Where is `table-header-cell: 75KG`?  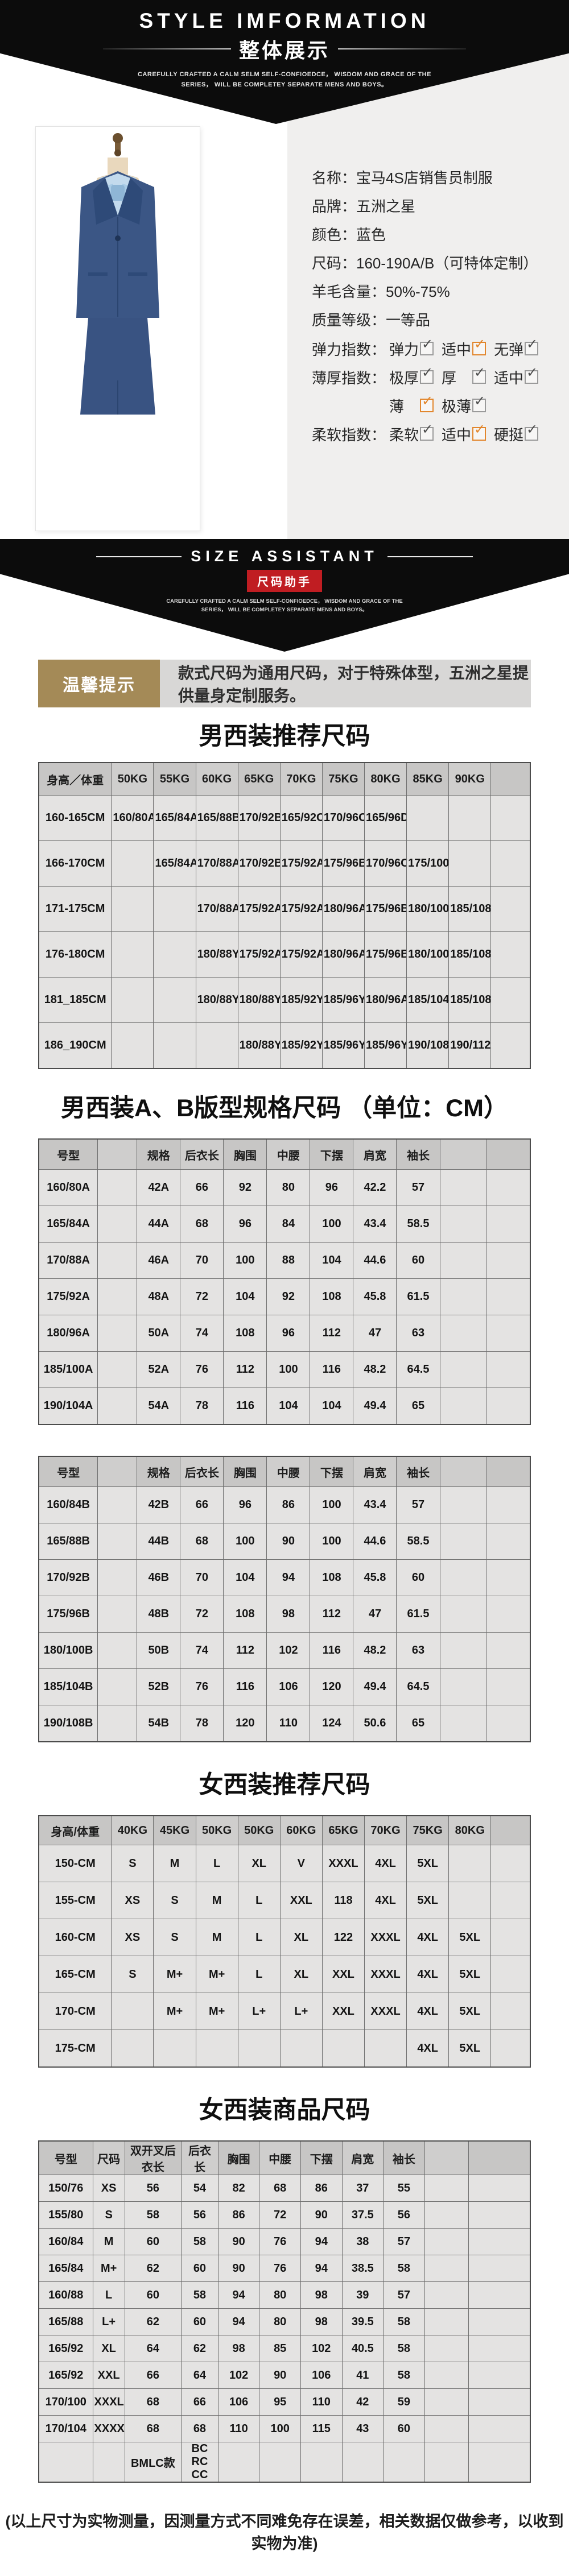 table-header-cell: 75KG is located at coordinates (428, 1830).